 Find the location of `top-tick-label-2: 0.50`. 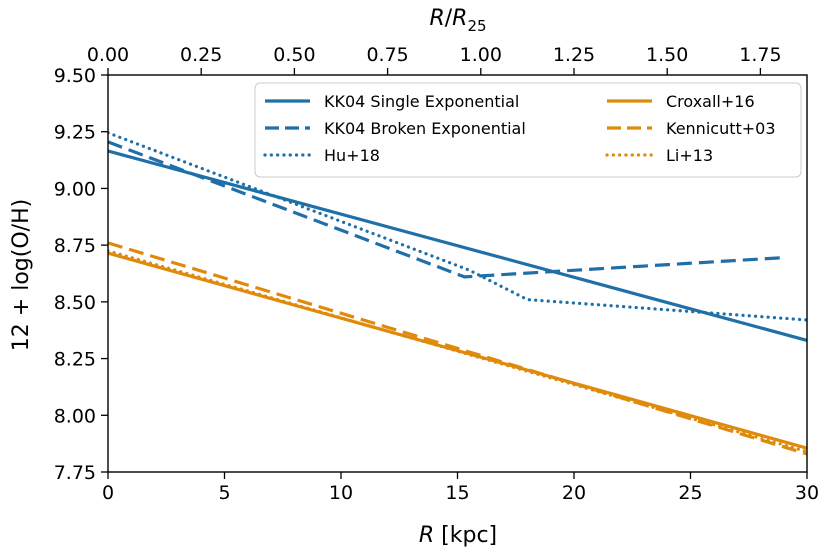

top-tick-label-2: 0.50 is located at coordinates (294, 55).